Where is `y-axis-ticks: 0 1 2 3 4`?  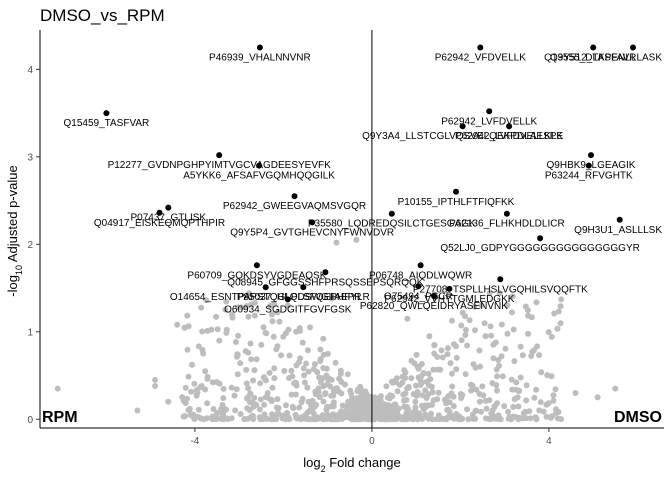 y-axis-ticks: 0 1 2 3 4 is located at coordinates (33, 245).